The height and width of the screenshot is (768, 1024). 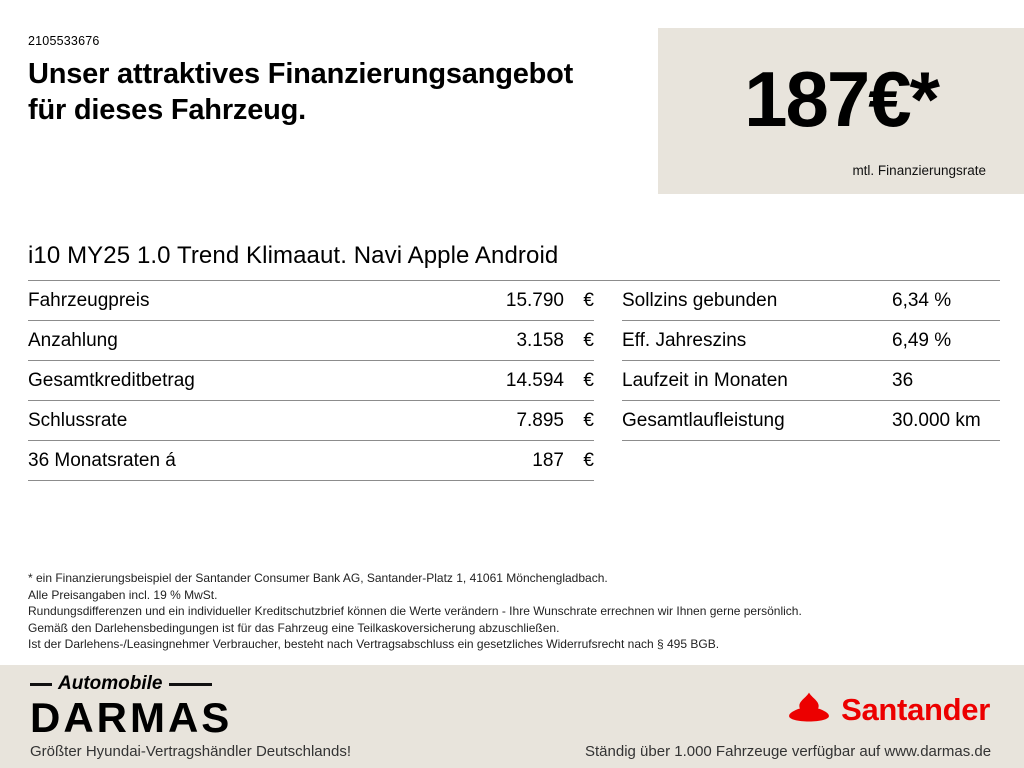 I want to click on monthly-rate-box: 187€* mtl. Finanzierungsrate, so click(x=841, y=111).